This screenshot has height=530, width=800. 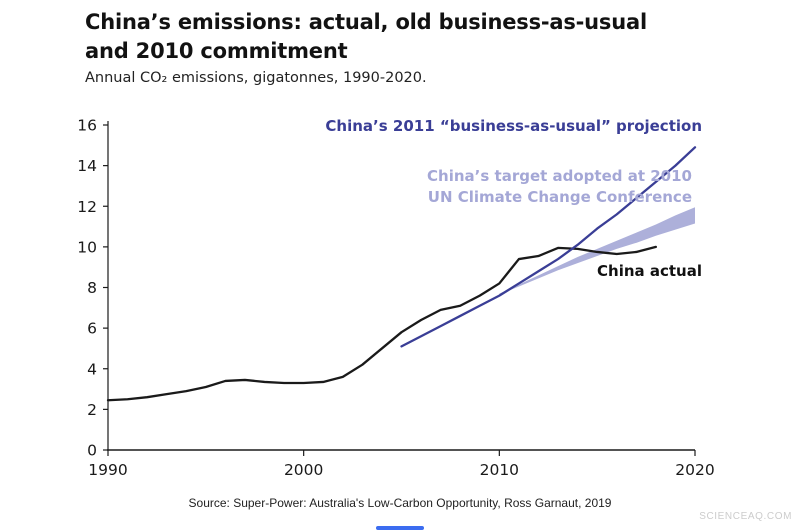 What do you see at coordinates (87, 207) in the screenshot?
I see `svg-text: 12` at bounding box center [87, 207].